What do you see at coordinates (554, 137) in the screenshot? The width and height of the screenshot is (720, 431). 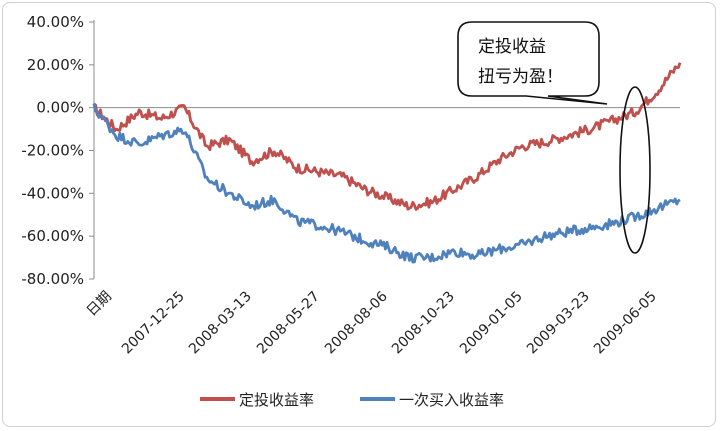 I see `annotation: 定投收益 扭亏为盈！` at bounding box center [554, 137].